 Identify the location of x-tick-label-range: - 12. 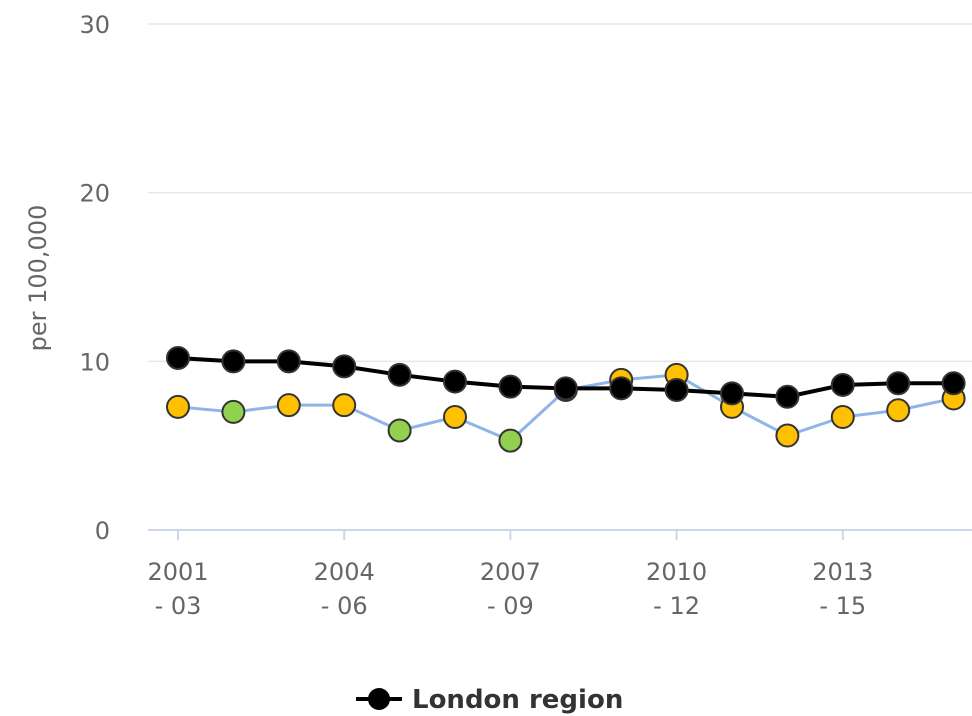
(676, 606).